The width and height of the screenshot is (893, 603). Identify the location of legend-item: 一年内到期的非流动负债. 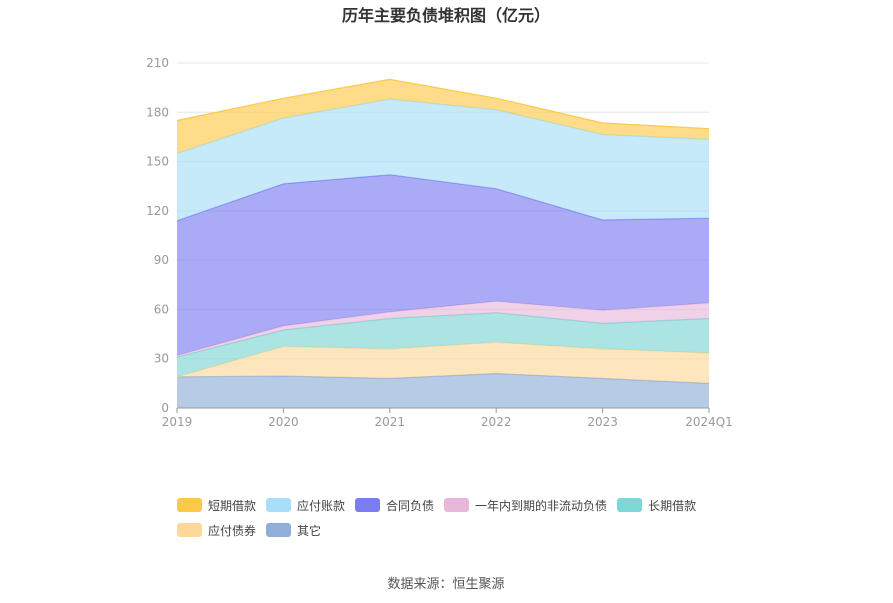
(525, 505).